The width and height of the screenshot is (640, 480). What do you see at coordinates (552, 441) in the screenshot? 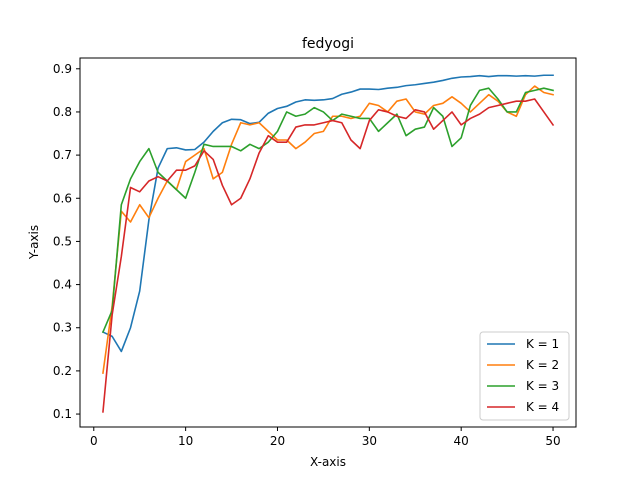
I see `x-tick-label: 50` at bounding box center [552, 441].